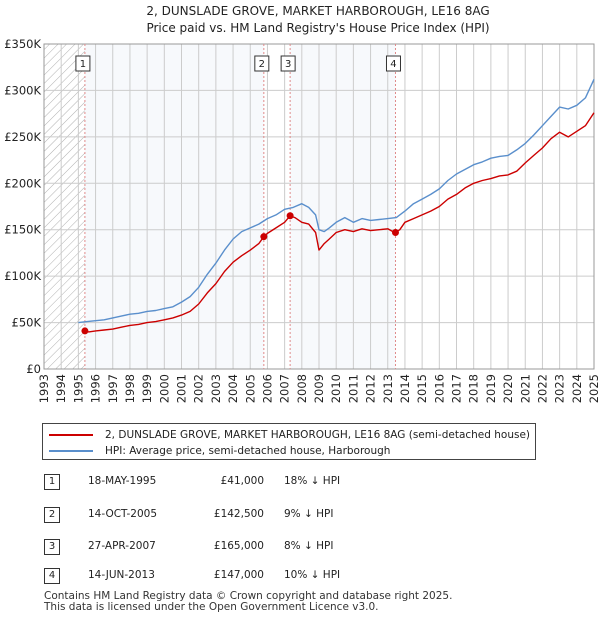  What do you see at coordinates (312, 575) in the screenshot?
I see `transaction-hpi: 10% ↓ HPI` at bounding box center [312, 575].